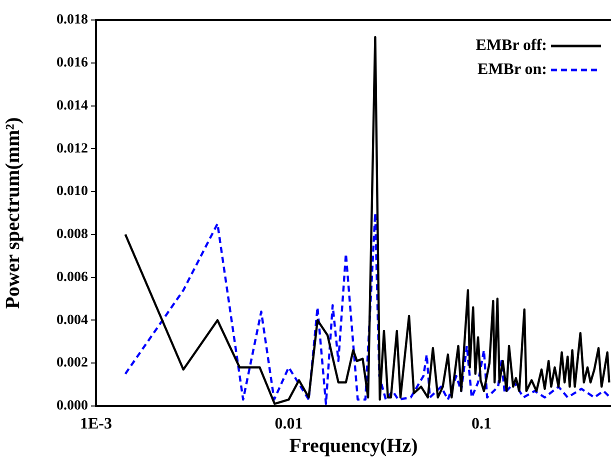 The height and width of the screenshot is (459, 611). What do you see at coordinates (72, 20) in the screenshot?
I see `y-tick-label: 0.018` at bounding box center [72, 20].